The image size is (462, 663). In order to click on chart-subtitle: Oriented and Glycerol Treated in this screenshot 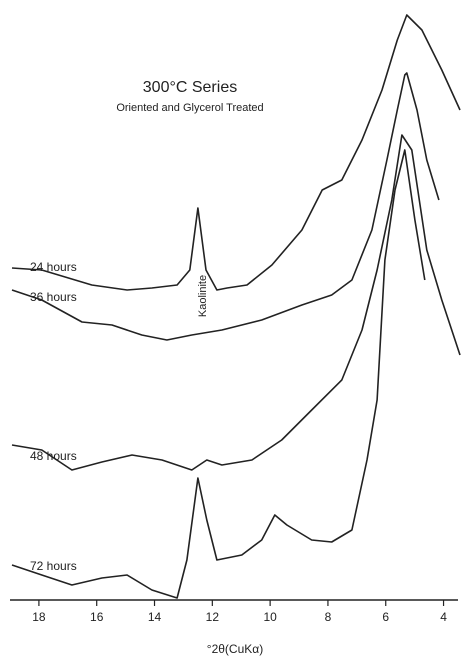, I will do `click(189, 108)`.